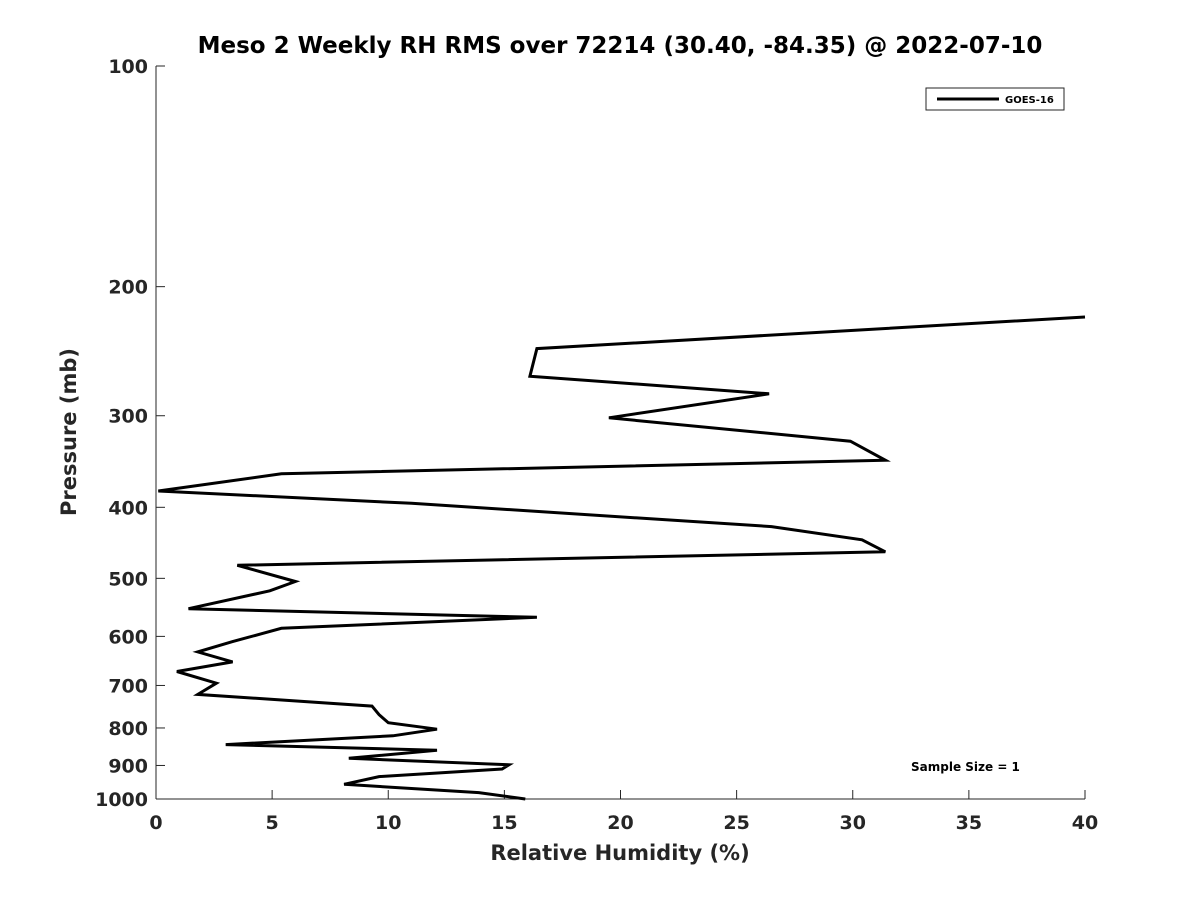 The image size is (1200, 900). I want to click on x-tick-label: 25, so click(736, 823).